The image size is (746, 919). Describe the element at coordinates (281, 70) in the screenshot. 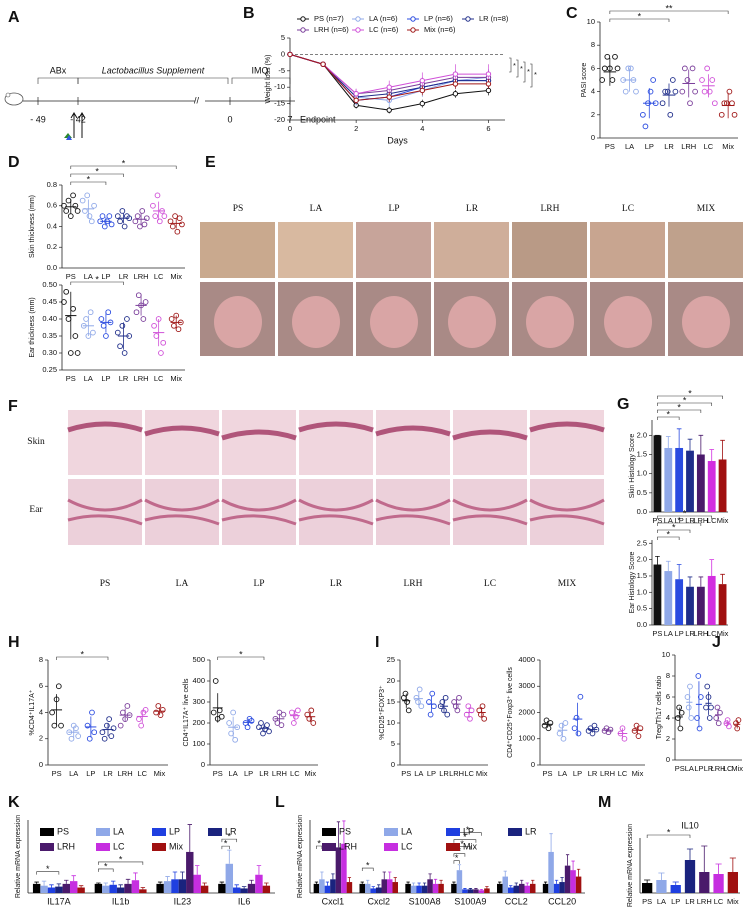

I see `y-tick-label: -5` at that location.